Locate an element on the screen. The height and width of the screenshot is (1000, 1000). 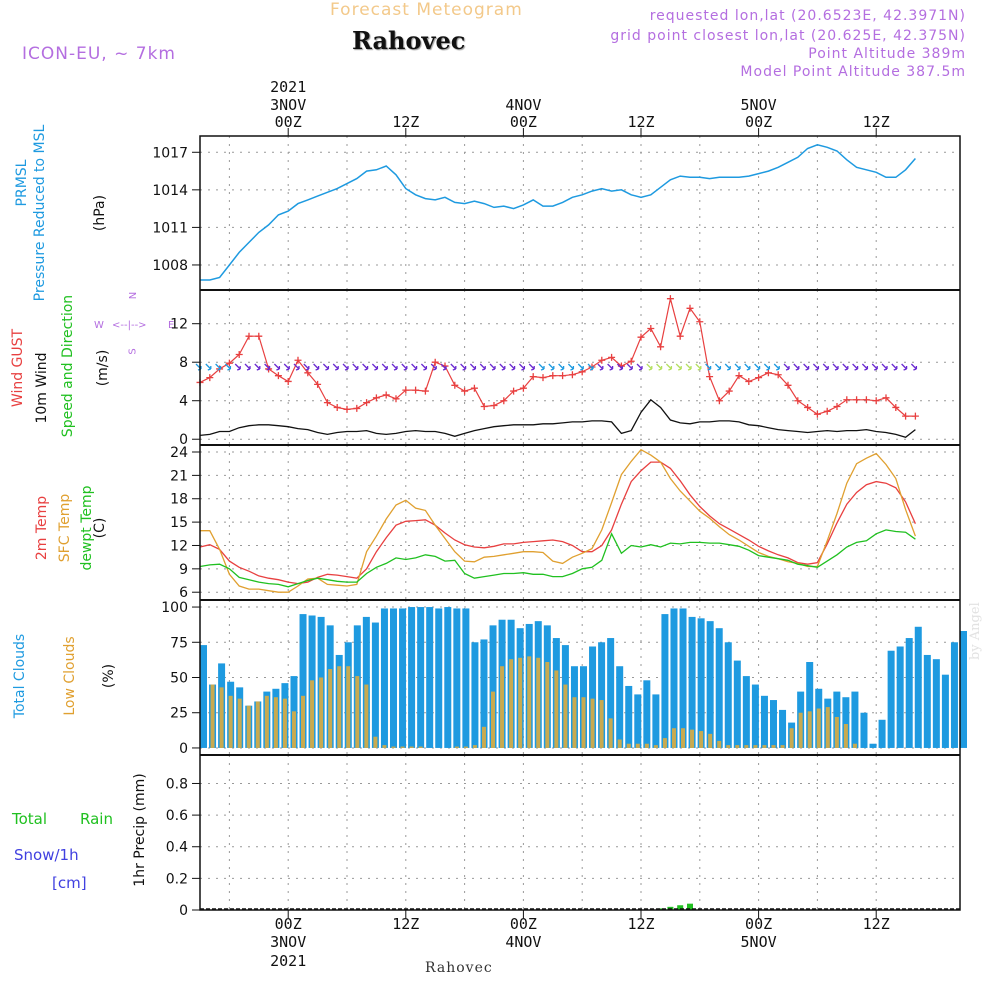
wind-gust-line is located at coordinates (557, 357).